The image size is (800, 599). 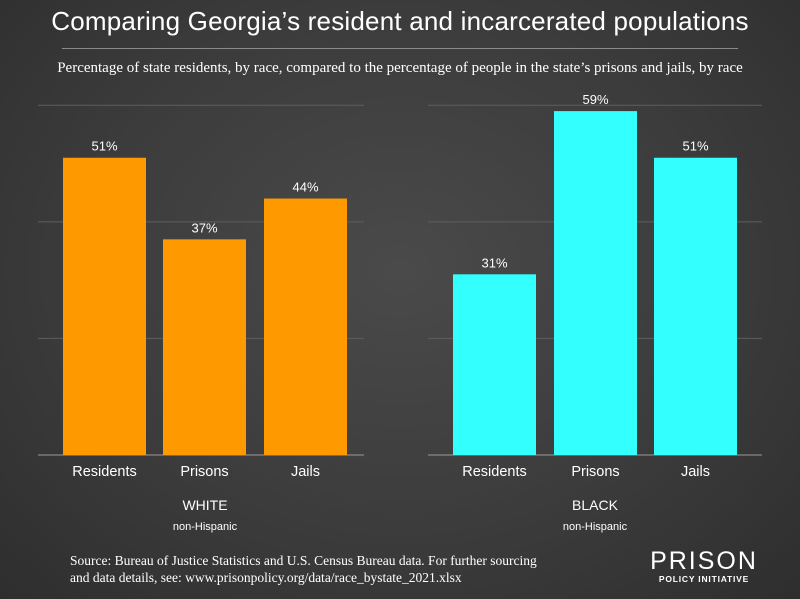 I want to click on white-value-label-prisons: 37%, so click(x=204, y=227).